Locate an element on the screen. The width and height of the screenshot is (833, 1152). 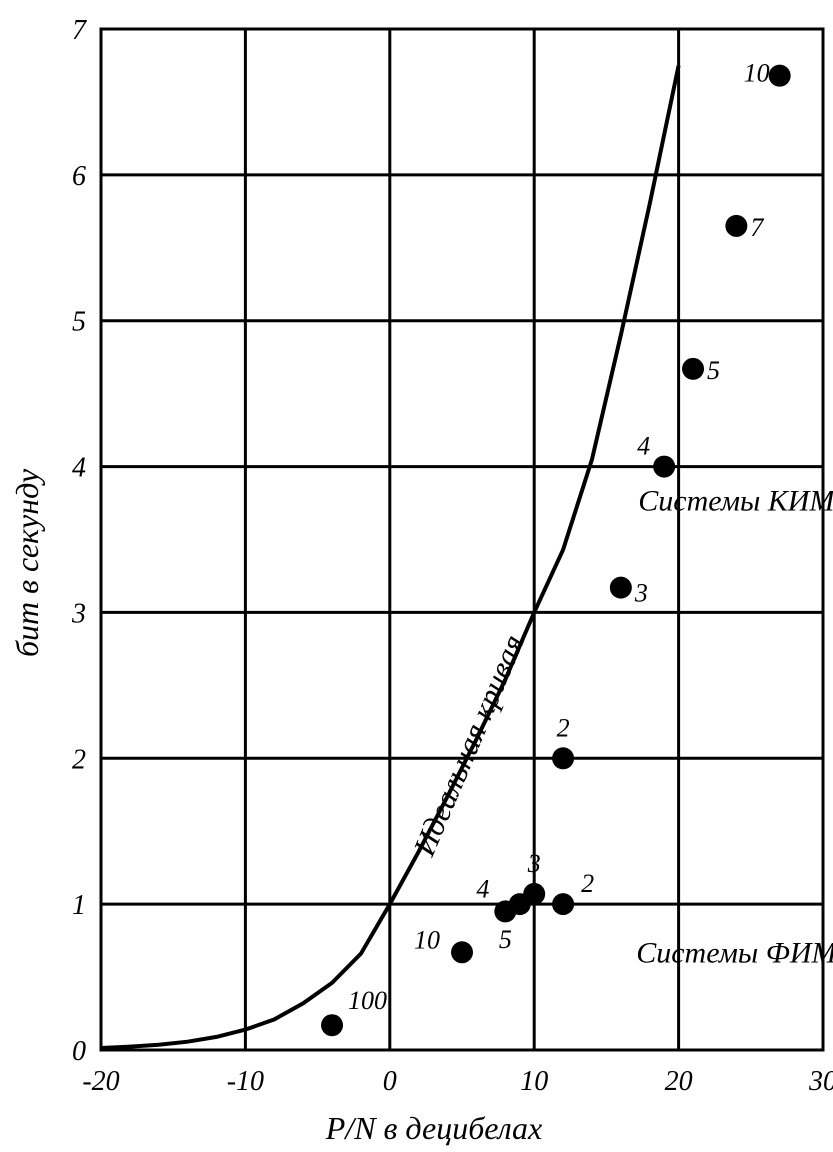
y-tick-label: 7 is located at coordinates (79, 30).